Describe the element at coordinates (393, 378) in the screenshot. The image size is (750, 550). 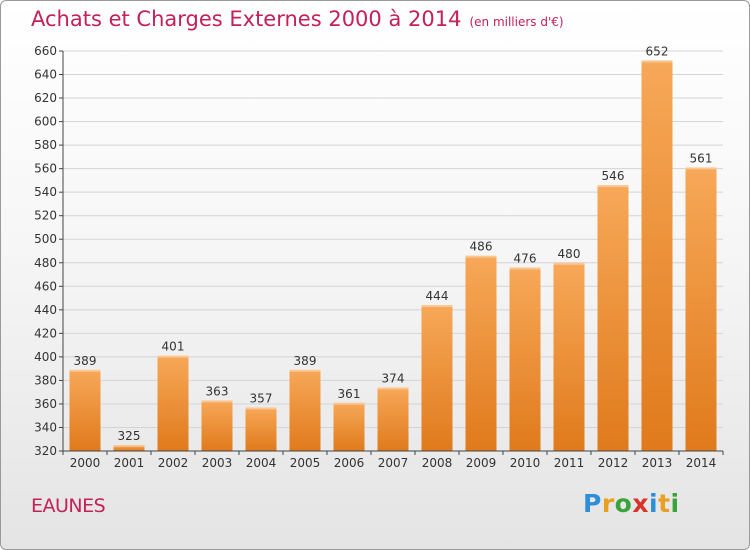
I see `data-label: 374` at that location.